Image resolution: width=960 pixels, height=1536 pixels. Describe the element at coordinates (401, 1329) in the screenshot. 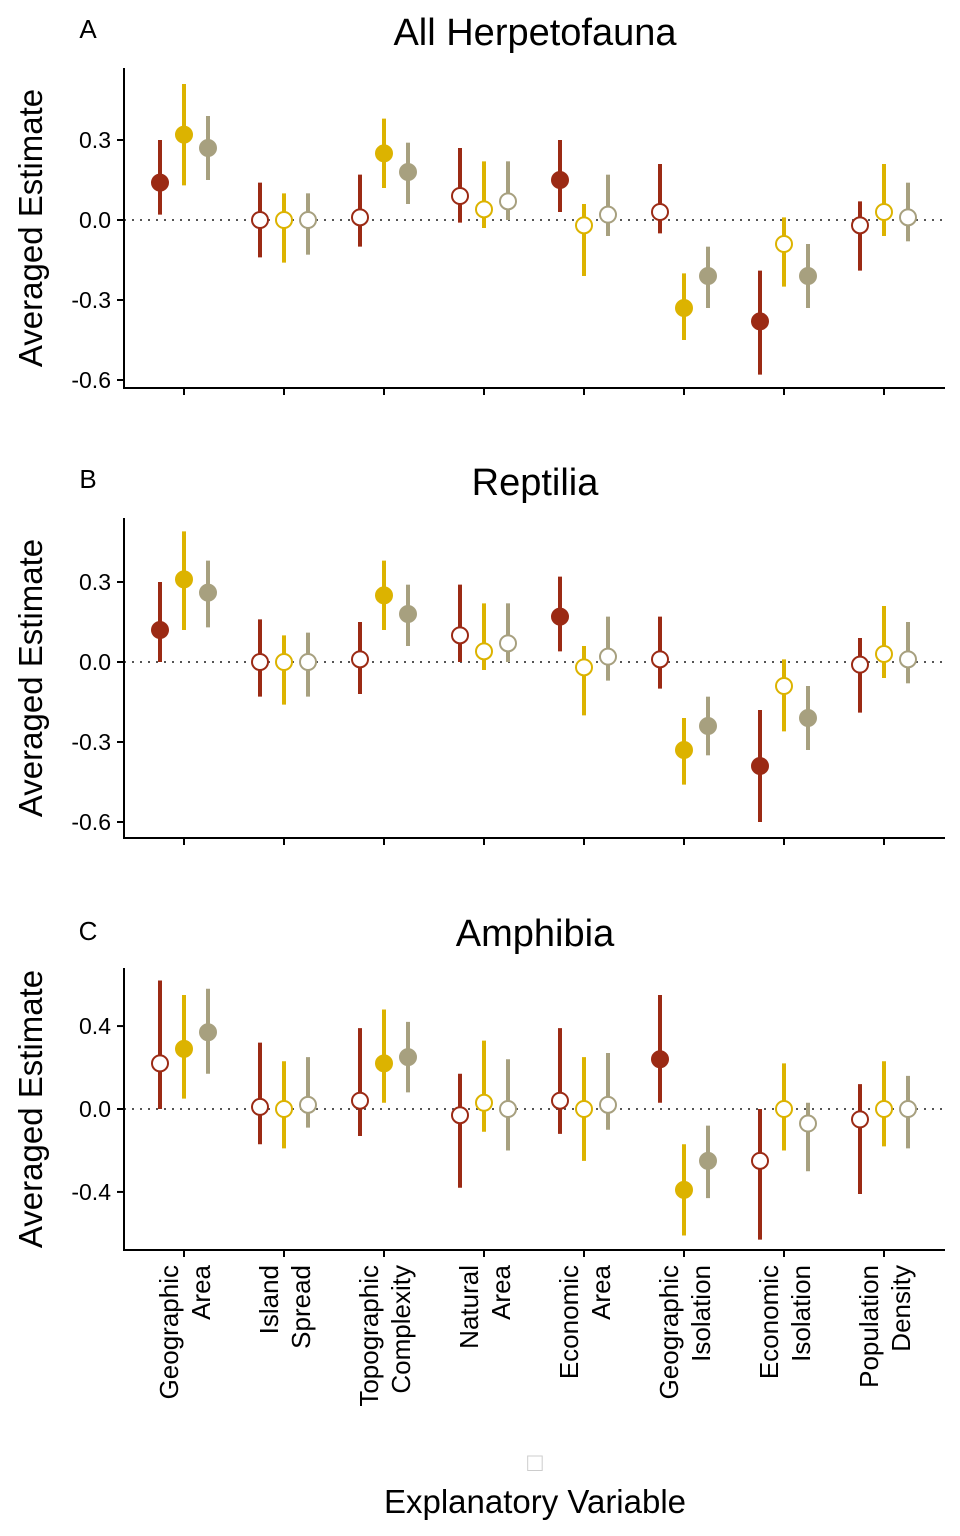

I see `x-tick-label: Complexity` at that location.